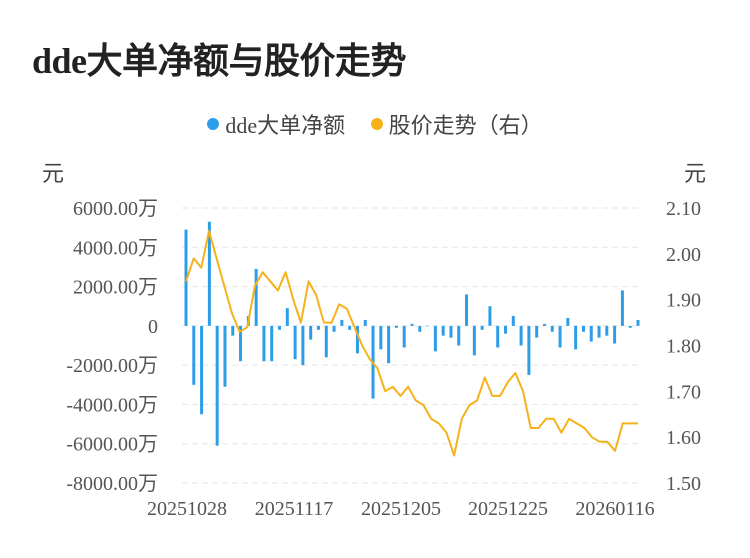  I want to click on right-tick-label: 1.50, so click(683, 484).